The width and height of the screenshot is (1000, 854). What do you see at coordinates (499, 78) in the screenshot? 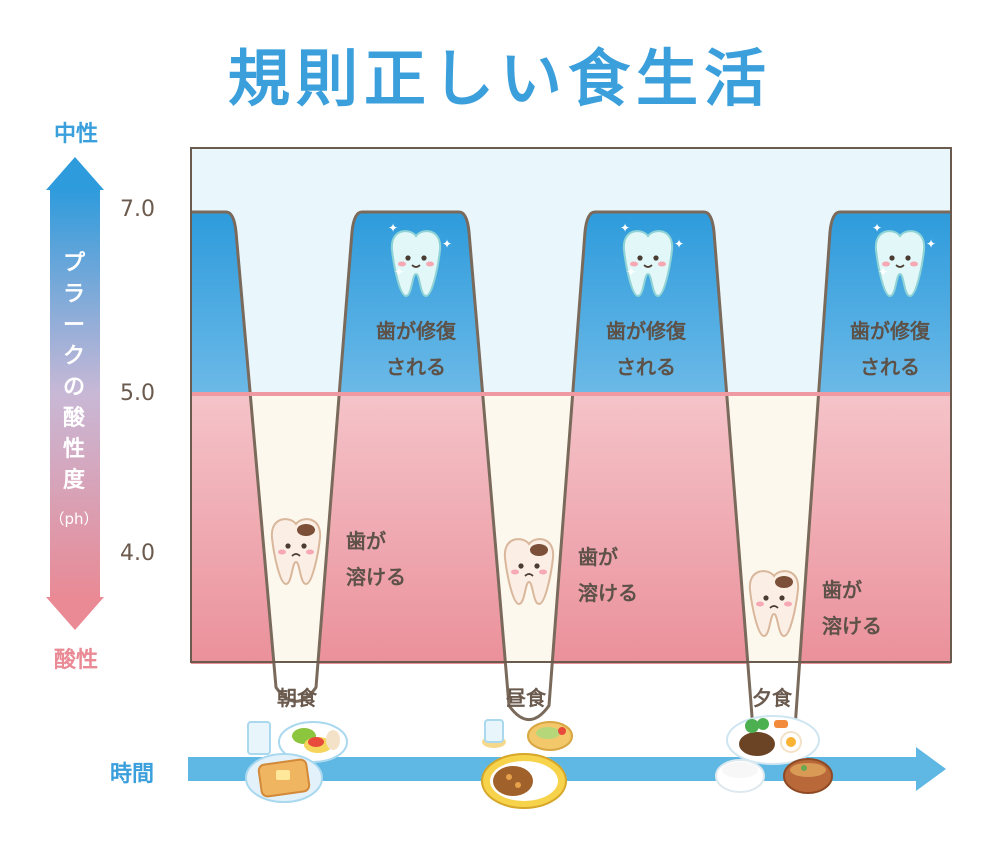
I see `page-title: 規則正しい食生活` at bounding box center [499, 78].